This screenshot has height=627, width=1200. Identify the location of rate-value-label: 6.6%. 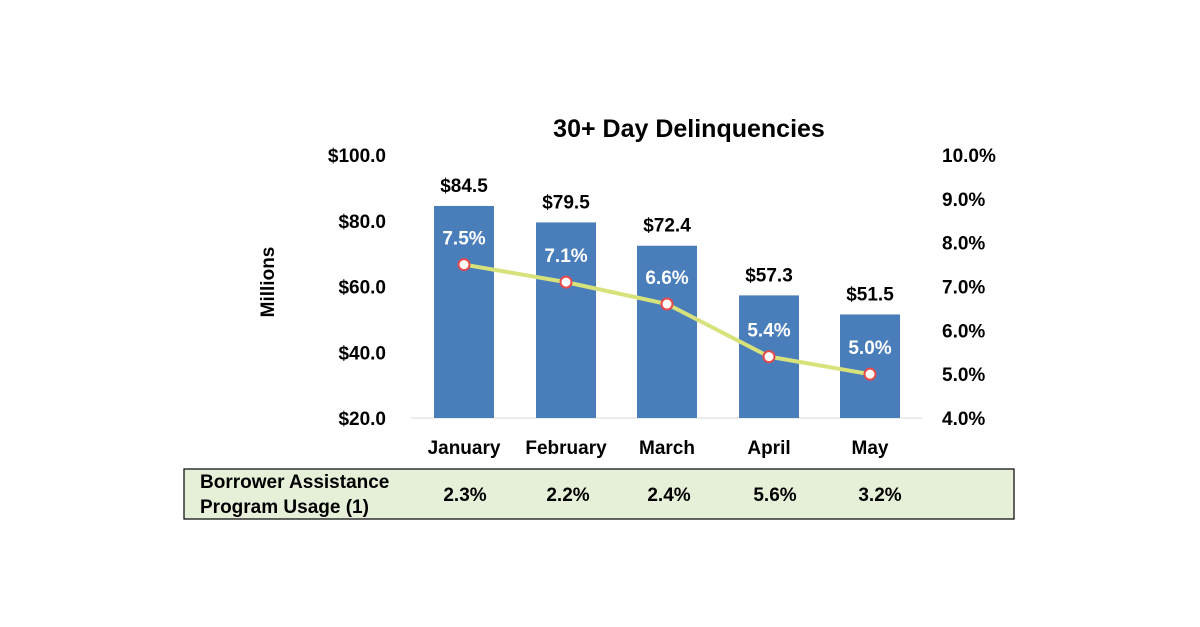
(666, 278).